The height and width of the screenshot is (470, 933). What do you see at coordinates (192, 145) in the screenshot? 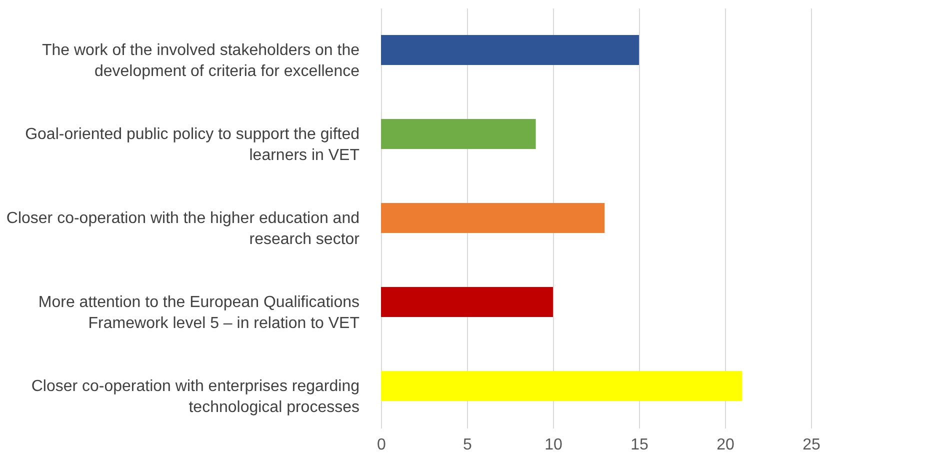
I see `y-tick-label: Goal-oriented public policy to support the gifted learners in VET` at bounding box center [192, 145].